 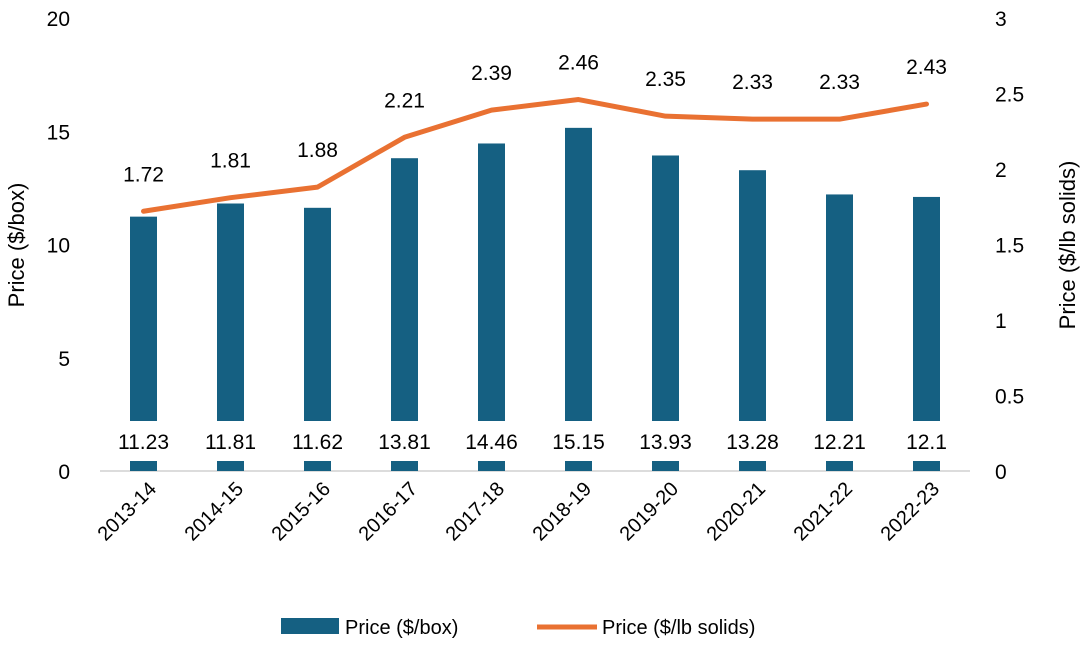 I want to click on bar-data-label: 11.81, so click(x=230, y=442).